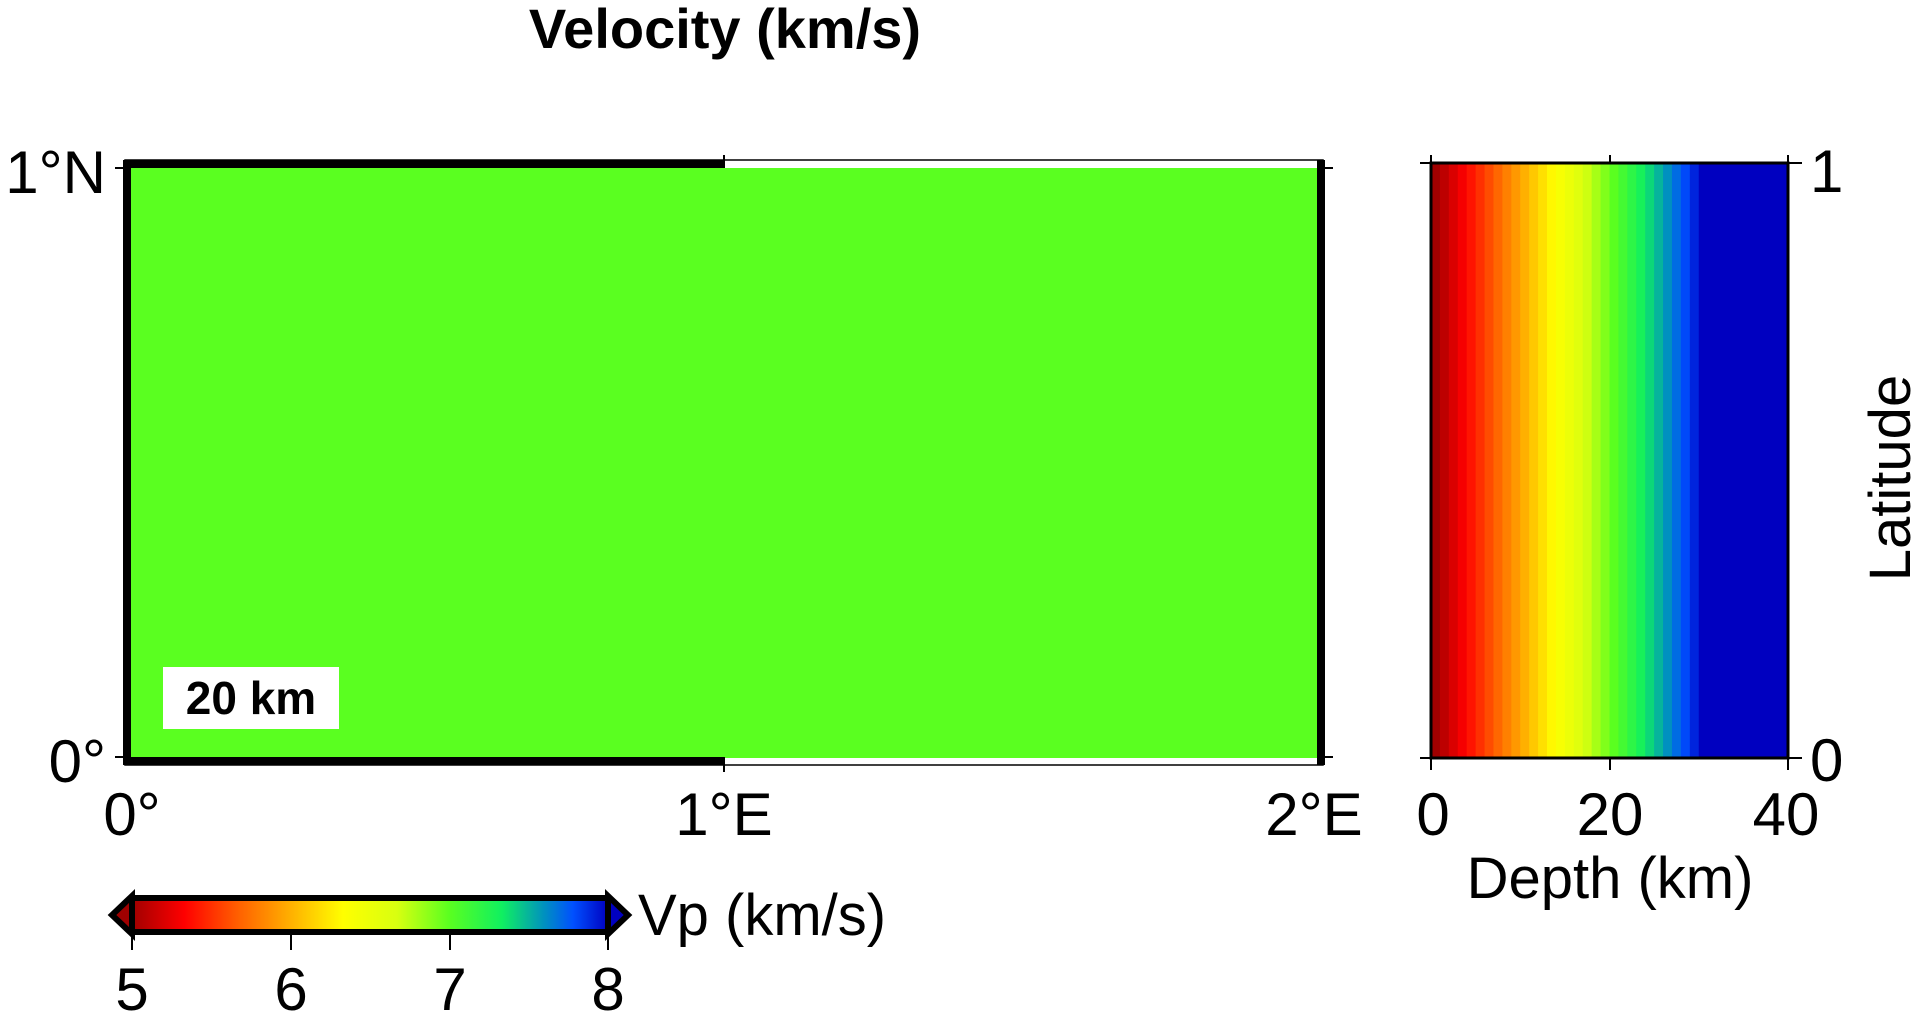 The height and width of the screenshot is (1013, 1920). What do you see at coordinates (725, 30) in the screenshot?
I see `chart-title: Velocity (km/s)` at bounding box center [725, 30].